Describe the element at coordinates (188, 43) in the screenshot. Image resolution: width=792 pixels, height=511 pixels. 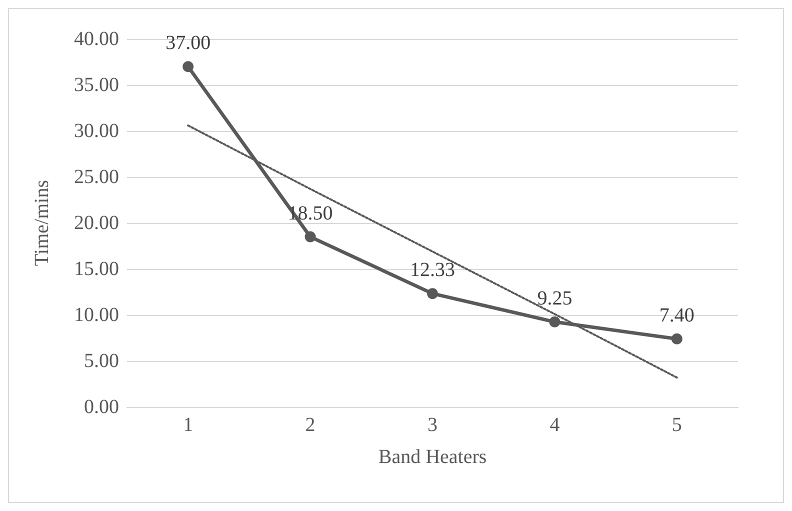
I see `data-label: 37.00` at that location.